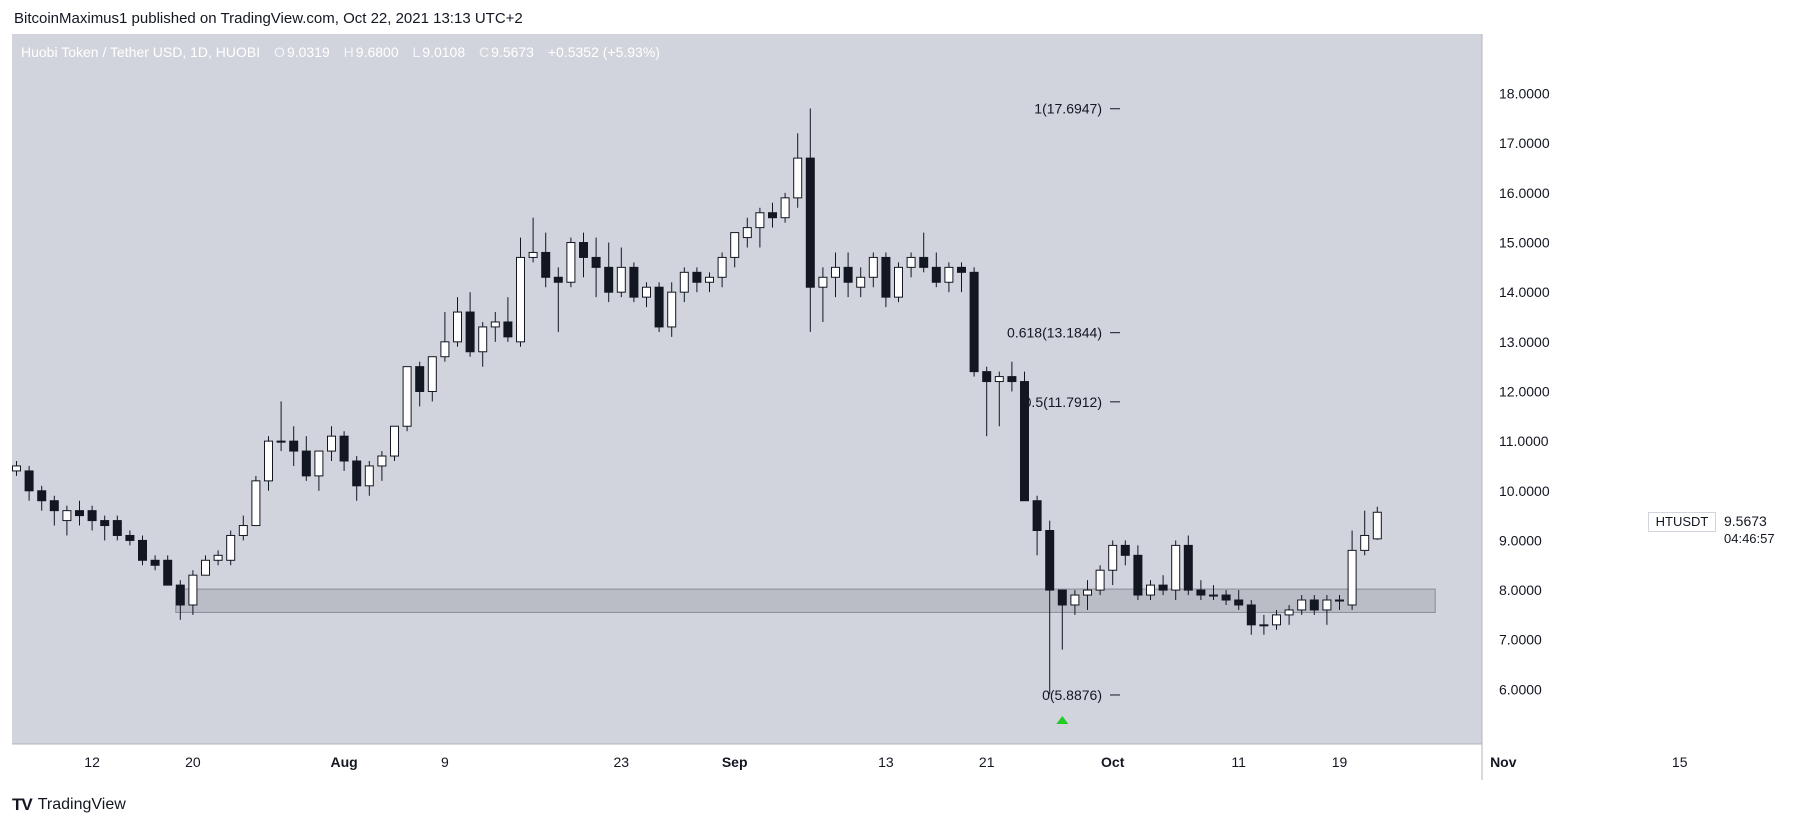  I want to click on fib-level-label: 1(17.6947), so click(1068, 109).